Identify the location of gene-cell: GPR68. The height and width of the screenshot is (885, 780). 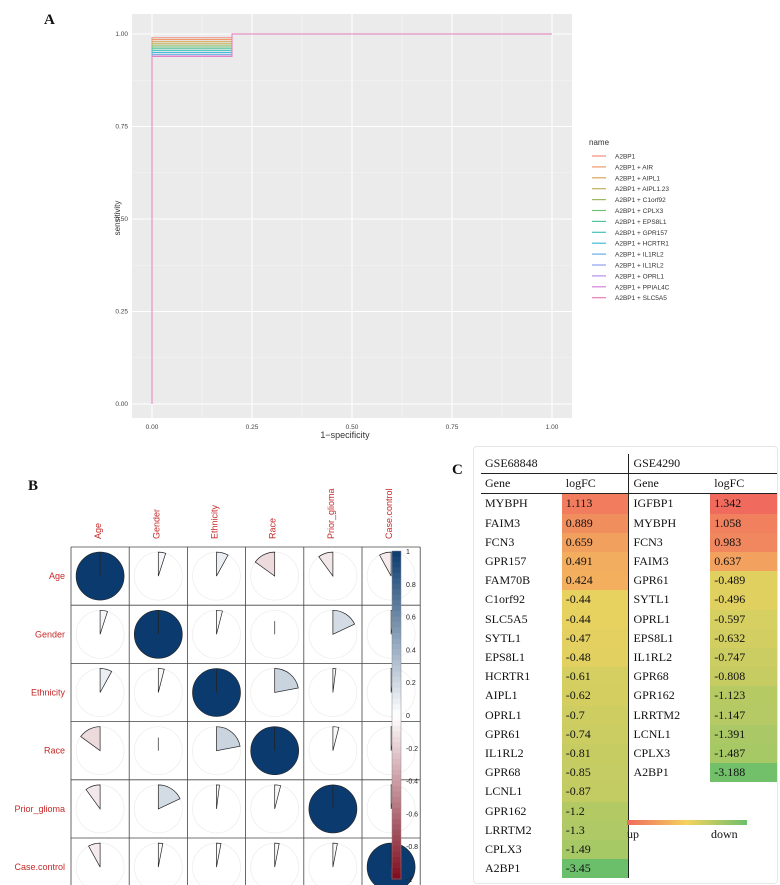
(669, 677).